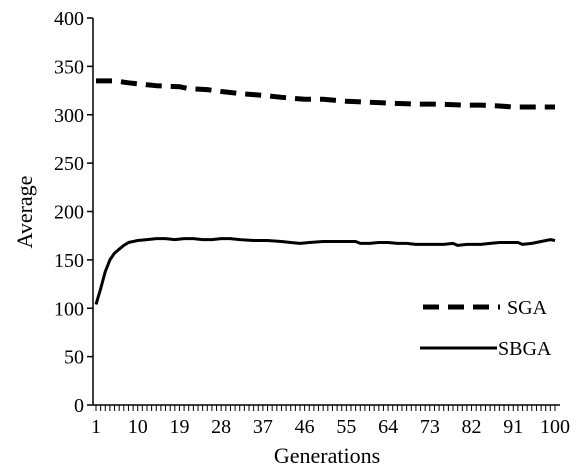 This screenshot has width=581, height=470. What do you see at coordinates (330, 421) in the screenshot?
I see `x-ticks: 1 10 19 28 37 46 55 64 73 82 91 100` at bounding box center [330, 421].